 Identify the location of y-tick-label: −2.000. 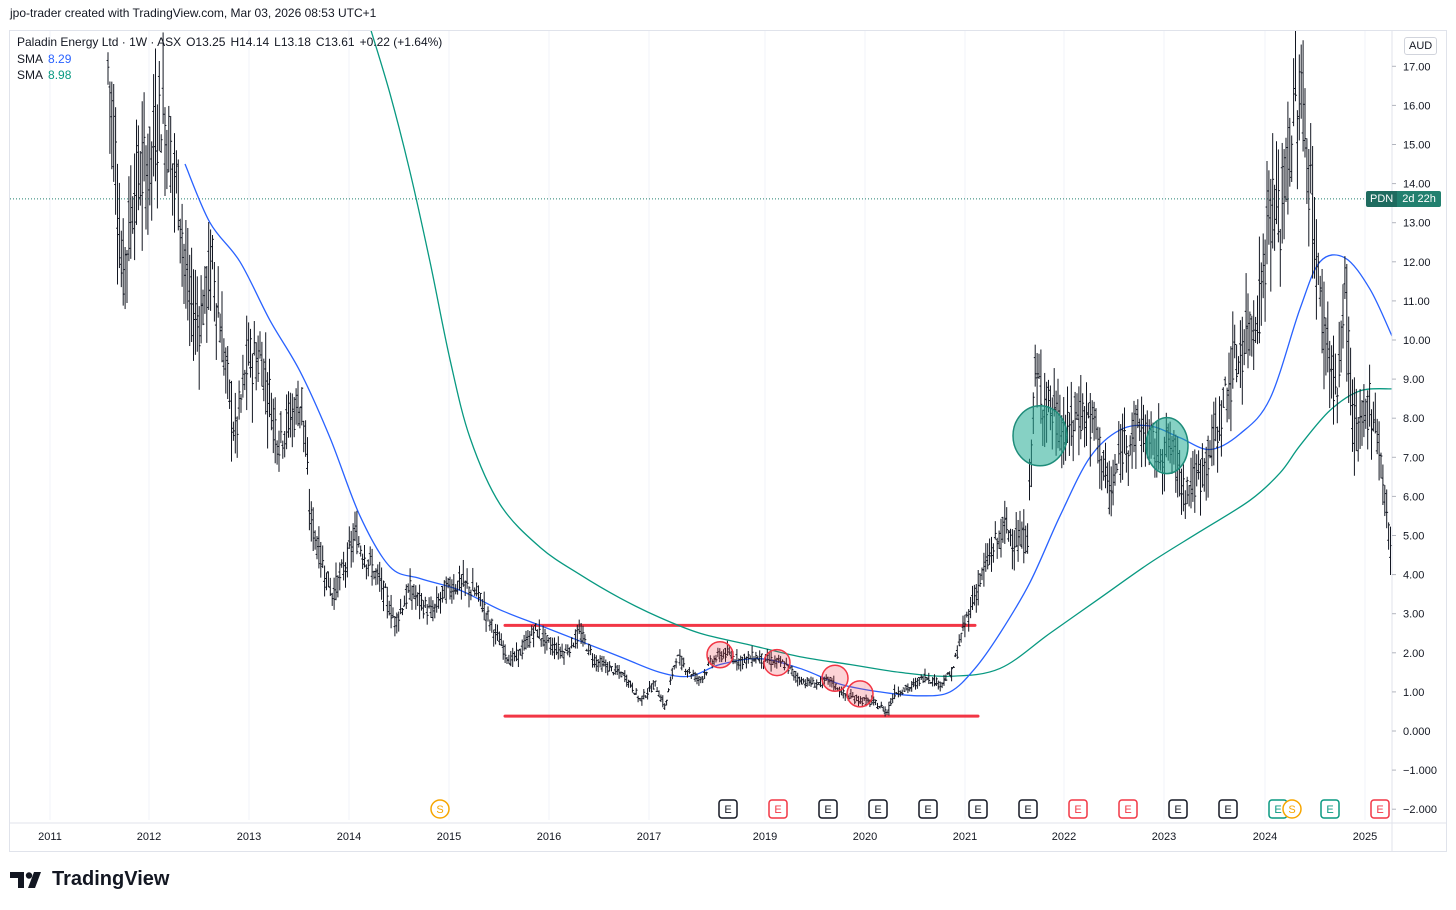
(1420, 810).